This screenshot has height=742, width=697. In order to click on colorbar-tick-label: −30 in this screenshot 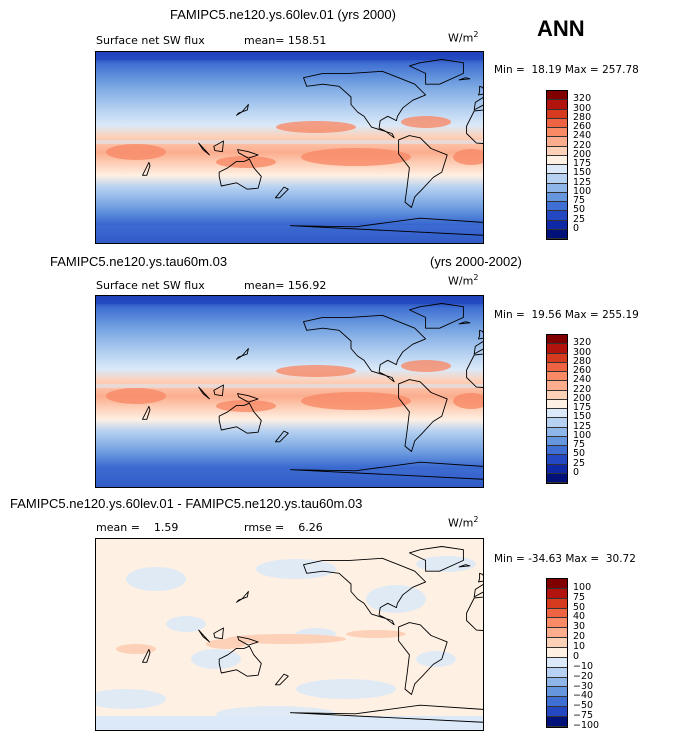, I will do `click(583, 686)`.